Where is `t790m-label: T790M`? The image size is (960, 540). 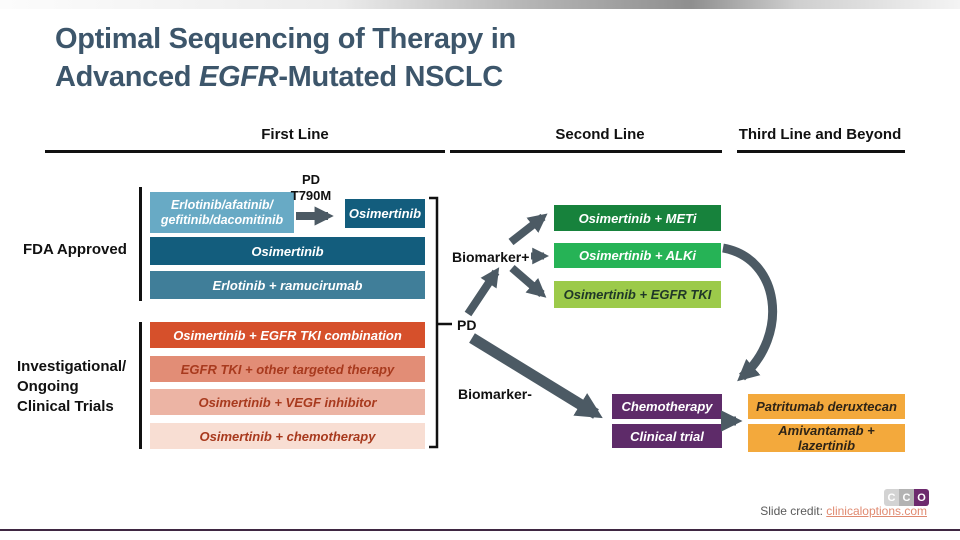
t790m-label: T790M is located at coordinates (311, 195).